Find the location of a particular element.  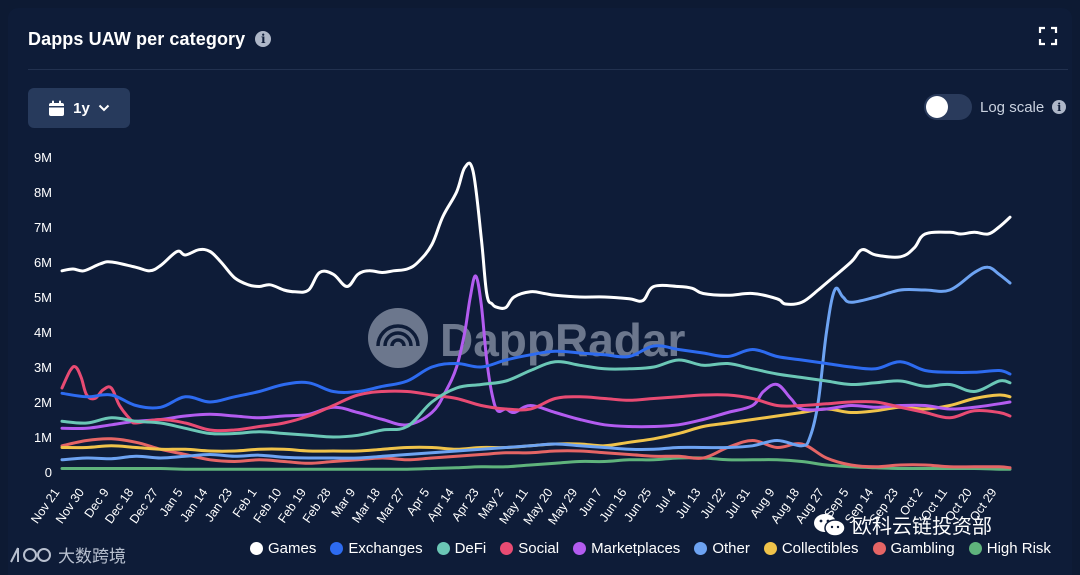

legend-item-collectibles: Collectibles is located at coordinates (811, 548).